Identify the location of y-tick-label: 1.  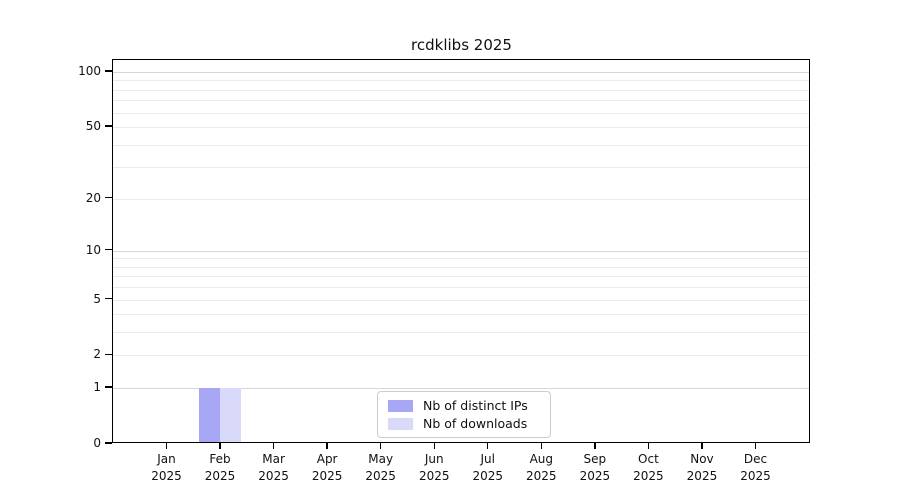
(97, 387).